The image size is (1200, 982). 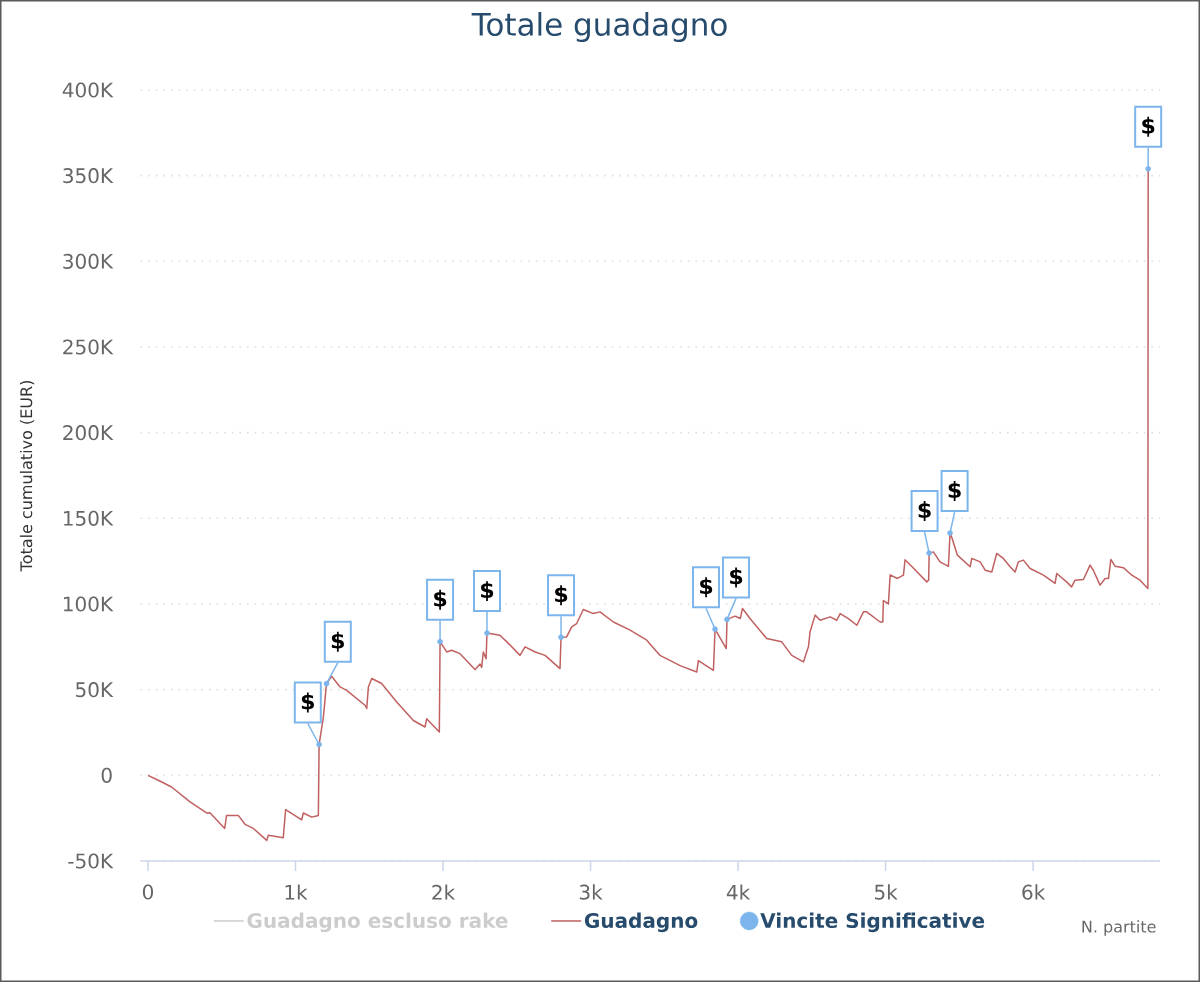 I want to click on x-tick-label: 3k, so click(x=591, y=892).